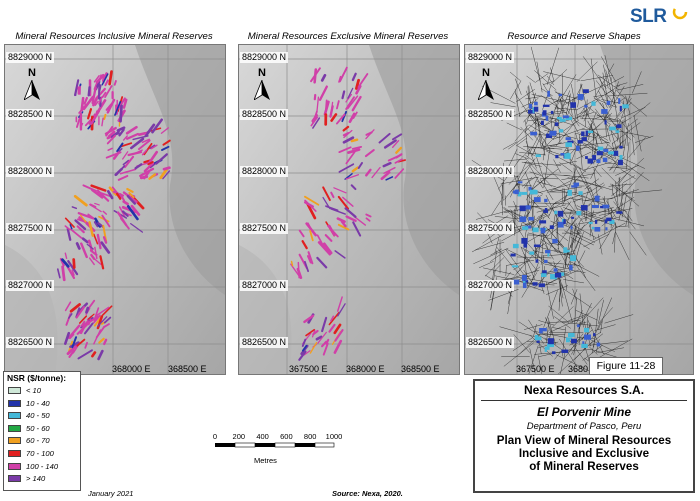  What do you see at coordinates (38, 428) in the screenshot?
I see `legend-label: 50 - 60` at bounding box center [38, 428].